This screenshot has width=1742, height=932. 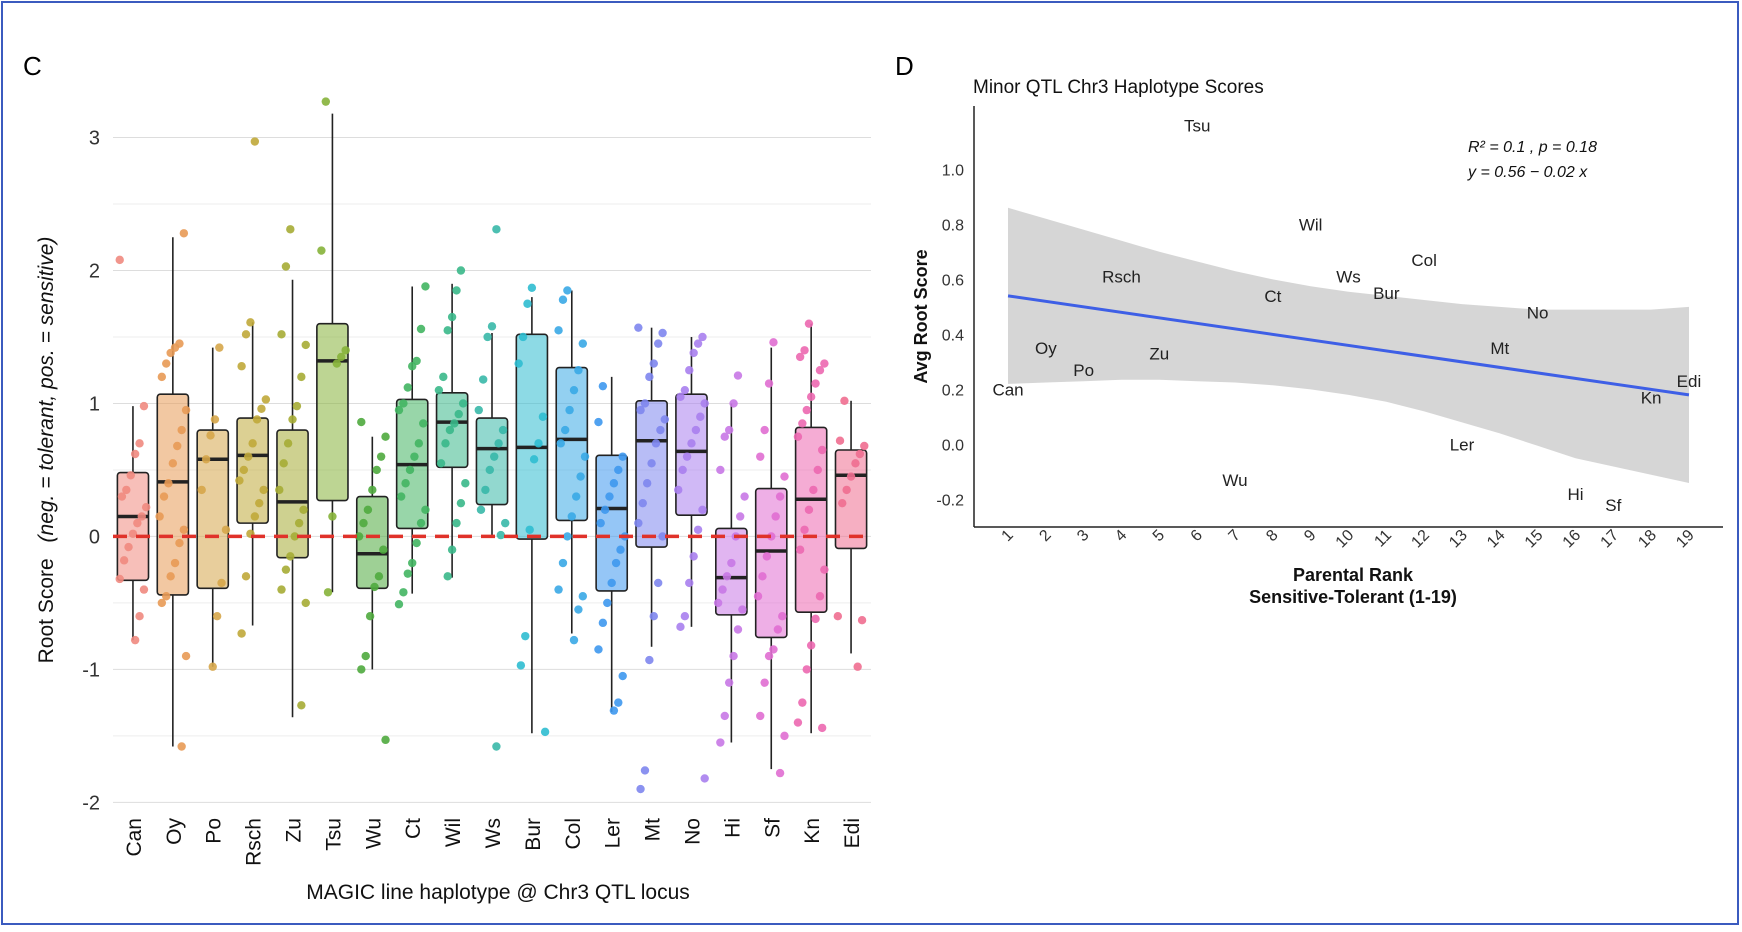 What do you see at coordinates (453, 832) in the screenshot?
I see `c-x-tick-label: Wil` at bounding box center [453, 832].